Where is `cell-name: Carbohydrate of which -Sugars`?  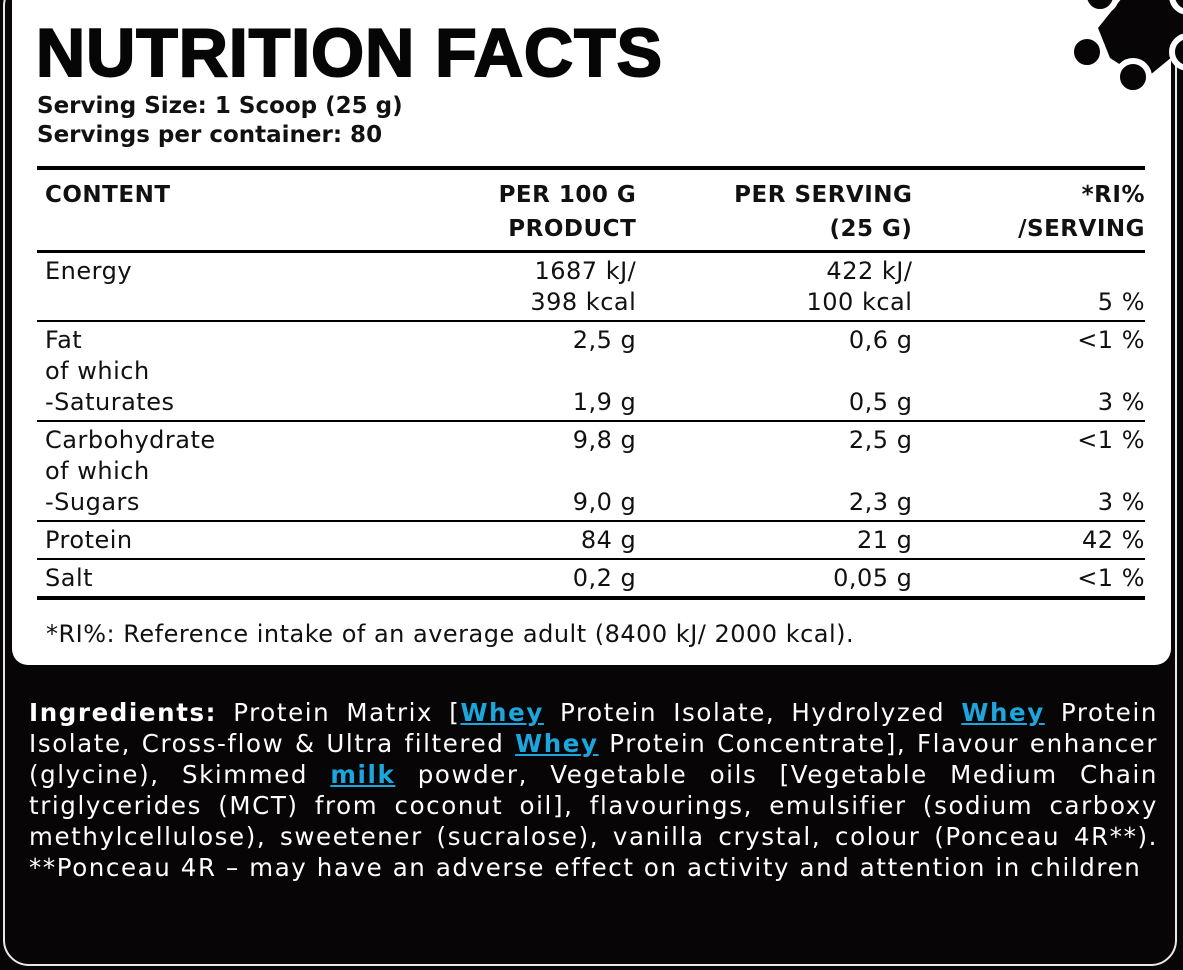
cell-name: Carbohydrate of which -Sugars is located at coordinates (203, 471).